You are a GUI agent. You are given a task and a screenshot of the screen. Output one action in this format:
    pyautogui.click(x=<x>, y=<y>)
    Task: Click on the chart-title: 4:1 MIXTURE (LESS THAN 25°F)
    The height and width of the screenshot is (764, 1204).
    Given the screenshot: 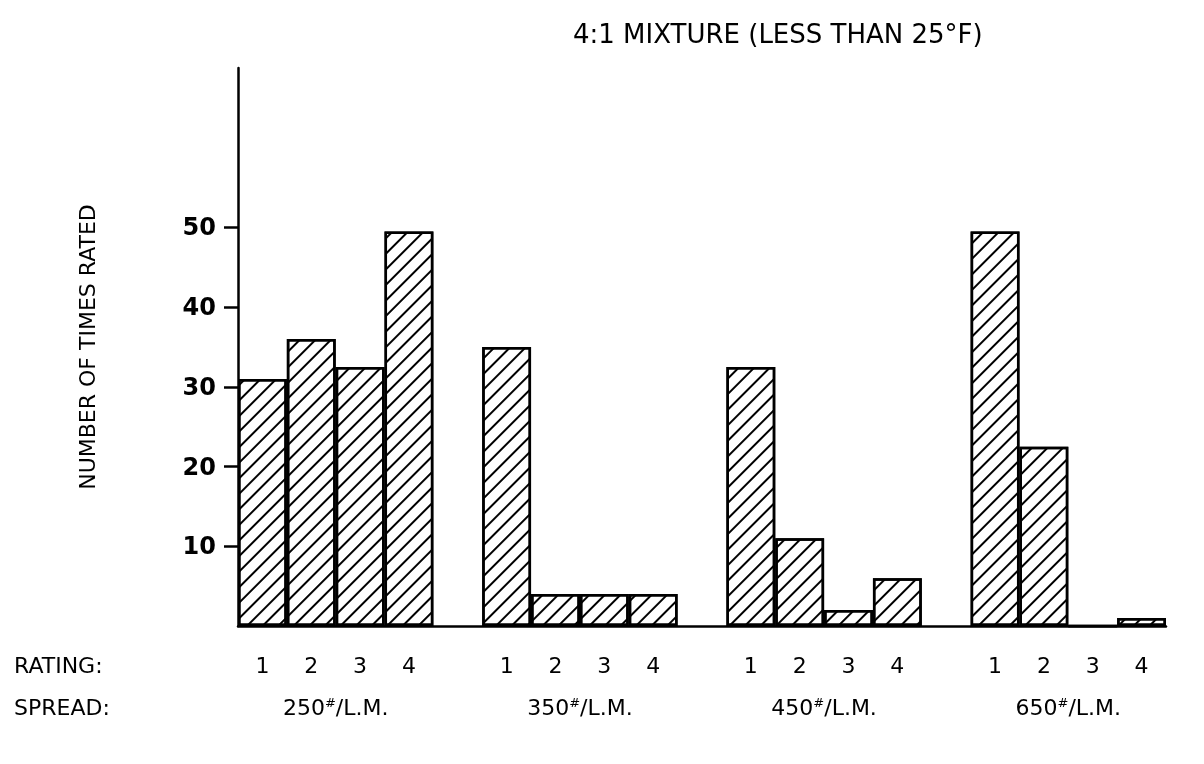 What is the action you would take?
    pyautogui.click(x=778, y=34)
    